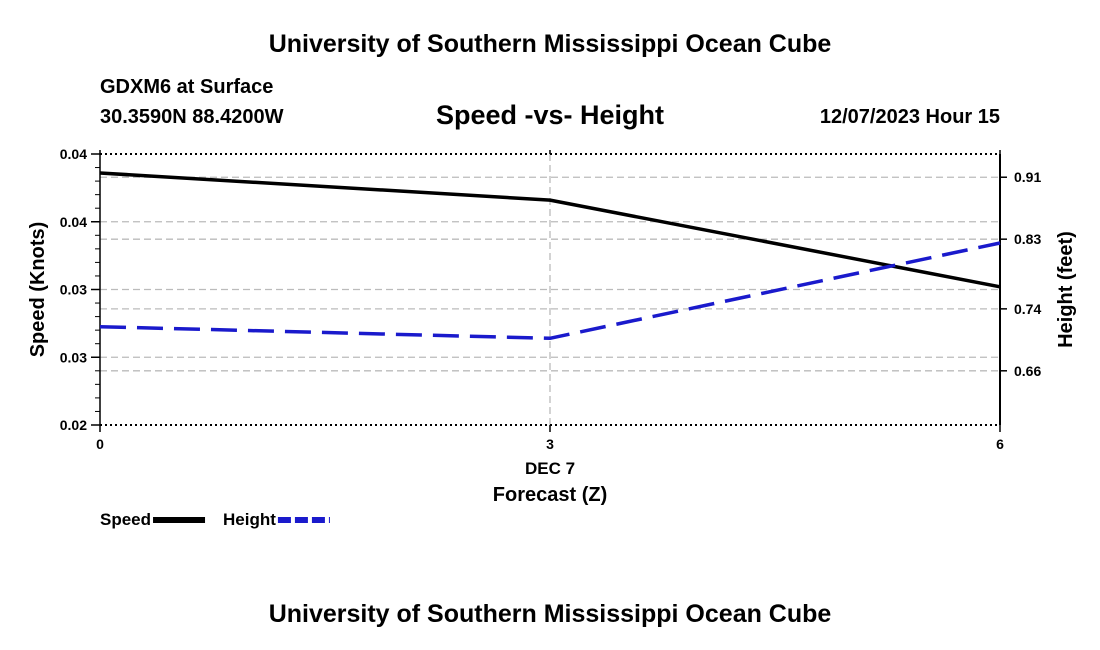 The width and height of the screenshot is (1100, 650). Describe the element at coordinates (192, 117) in the screenshot. I see `coordinates-label: 30.3590N 88.4200W` at that location.